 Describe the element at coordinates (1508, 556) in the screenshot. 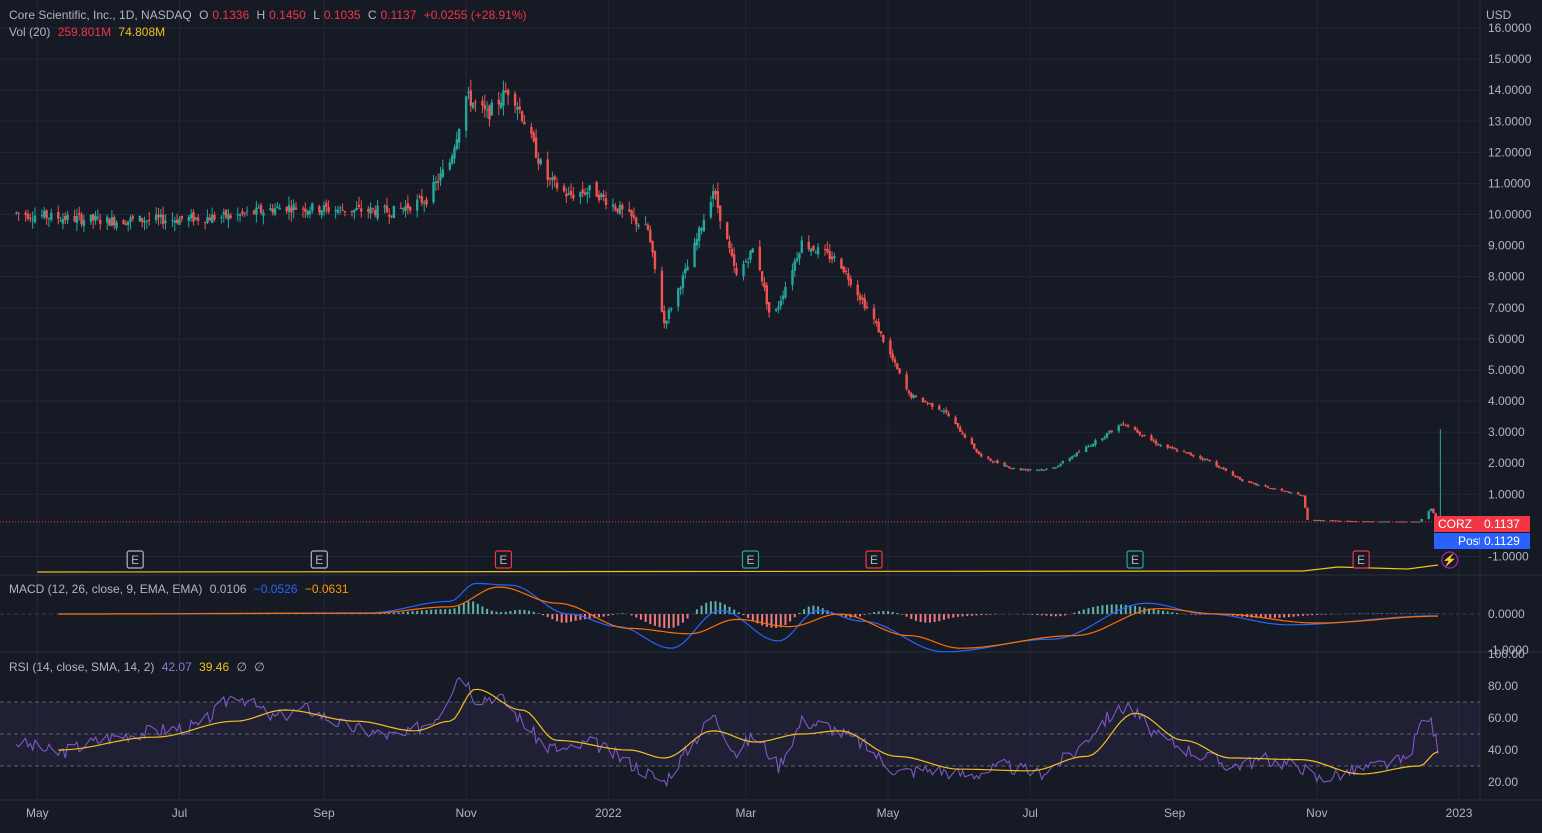

I see `price-y-tick-label: -1.0000` at that location.